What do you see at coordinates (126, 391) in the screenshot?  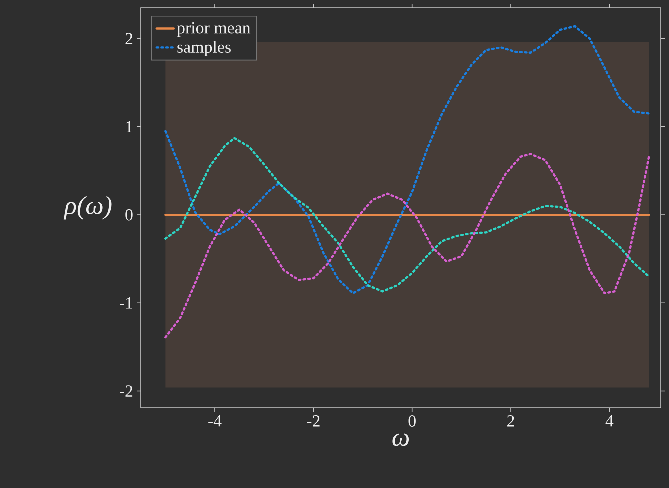 I see `y-tick-label: -2` at bounding box center [126, 391].